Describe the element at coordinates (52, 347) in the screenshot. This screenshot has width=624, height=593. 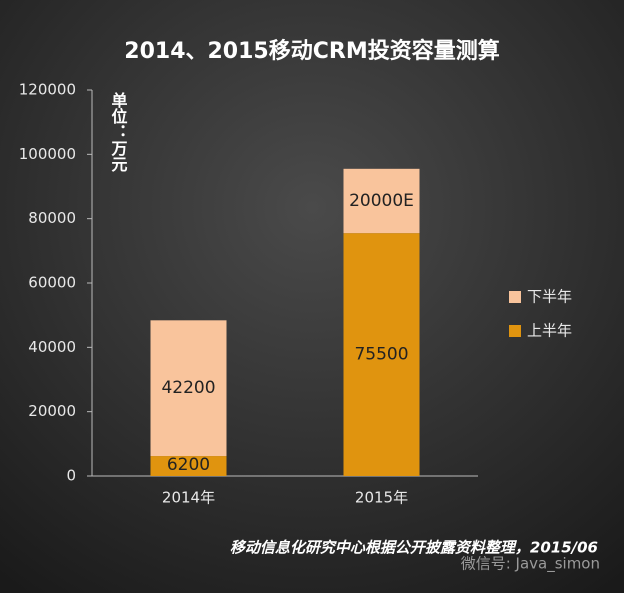
I see `y-tick-label: 40000` at that location.